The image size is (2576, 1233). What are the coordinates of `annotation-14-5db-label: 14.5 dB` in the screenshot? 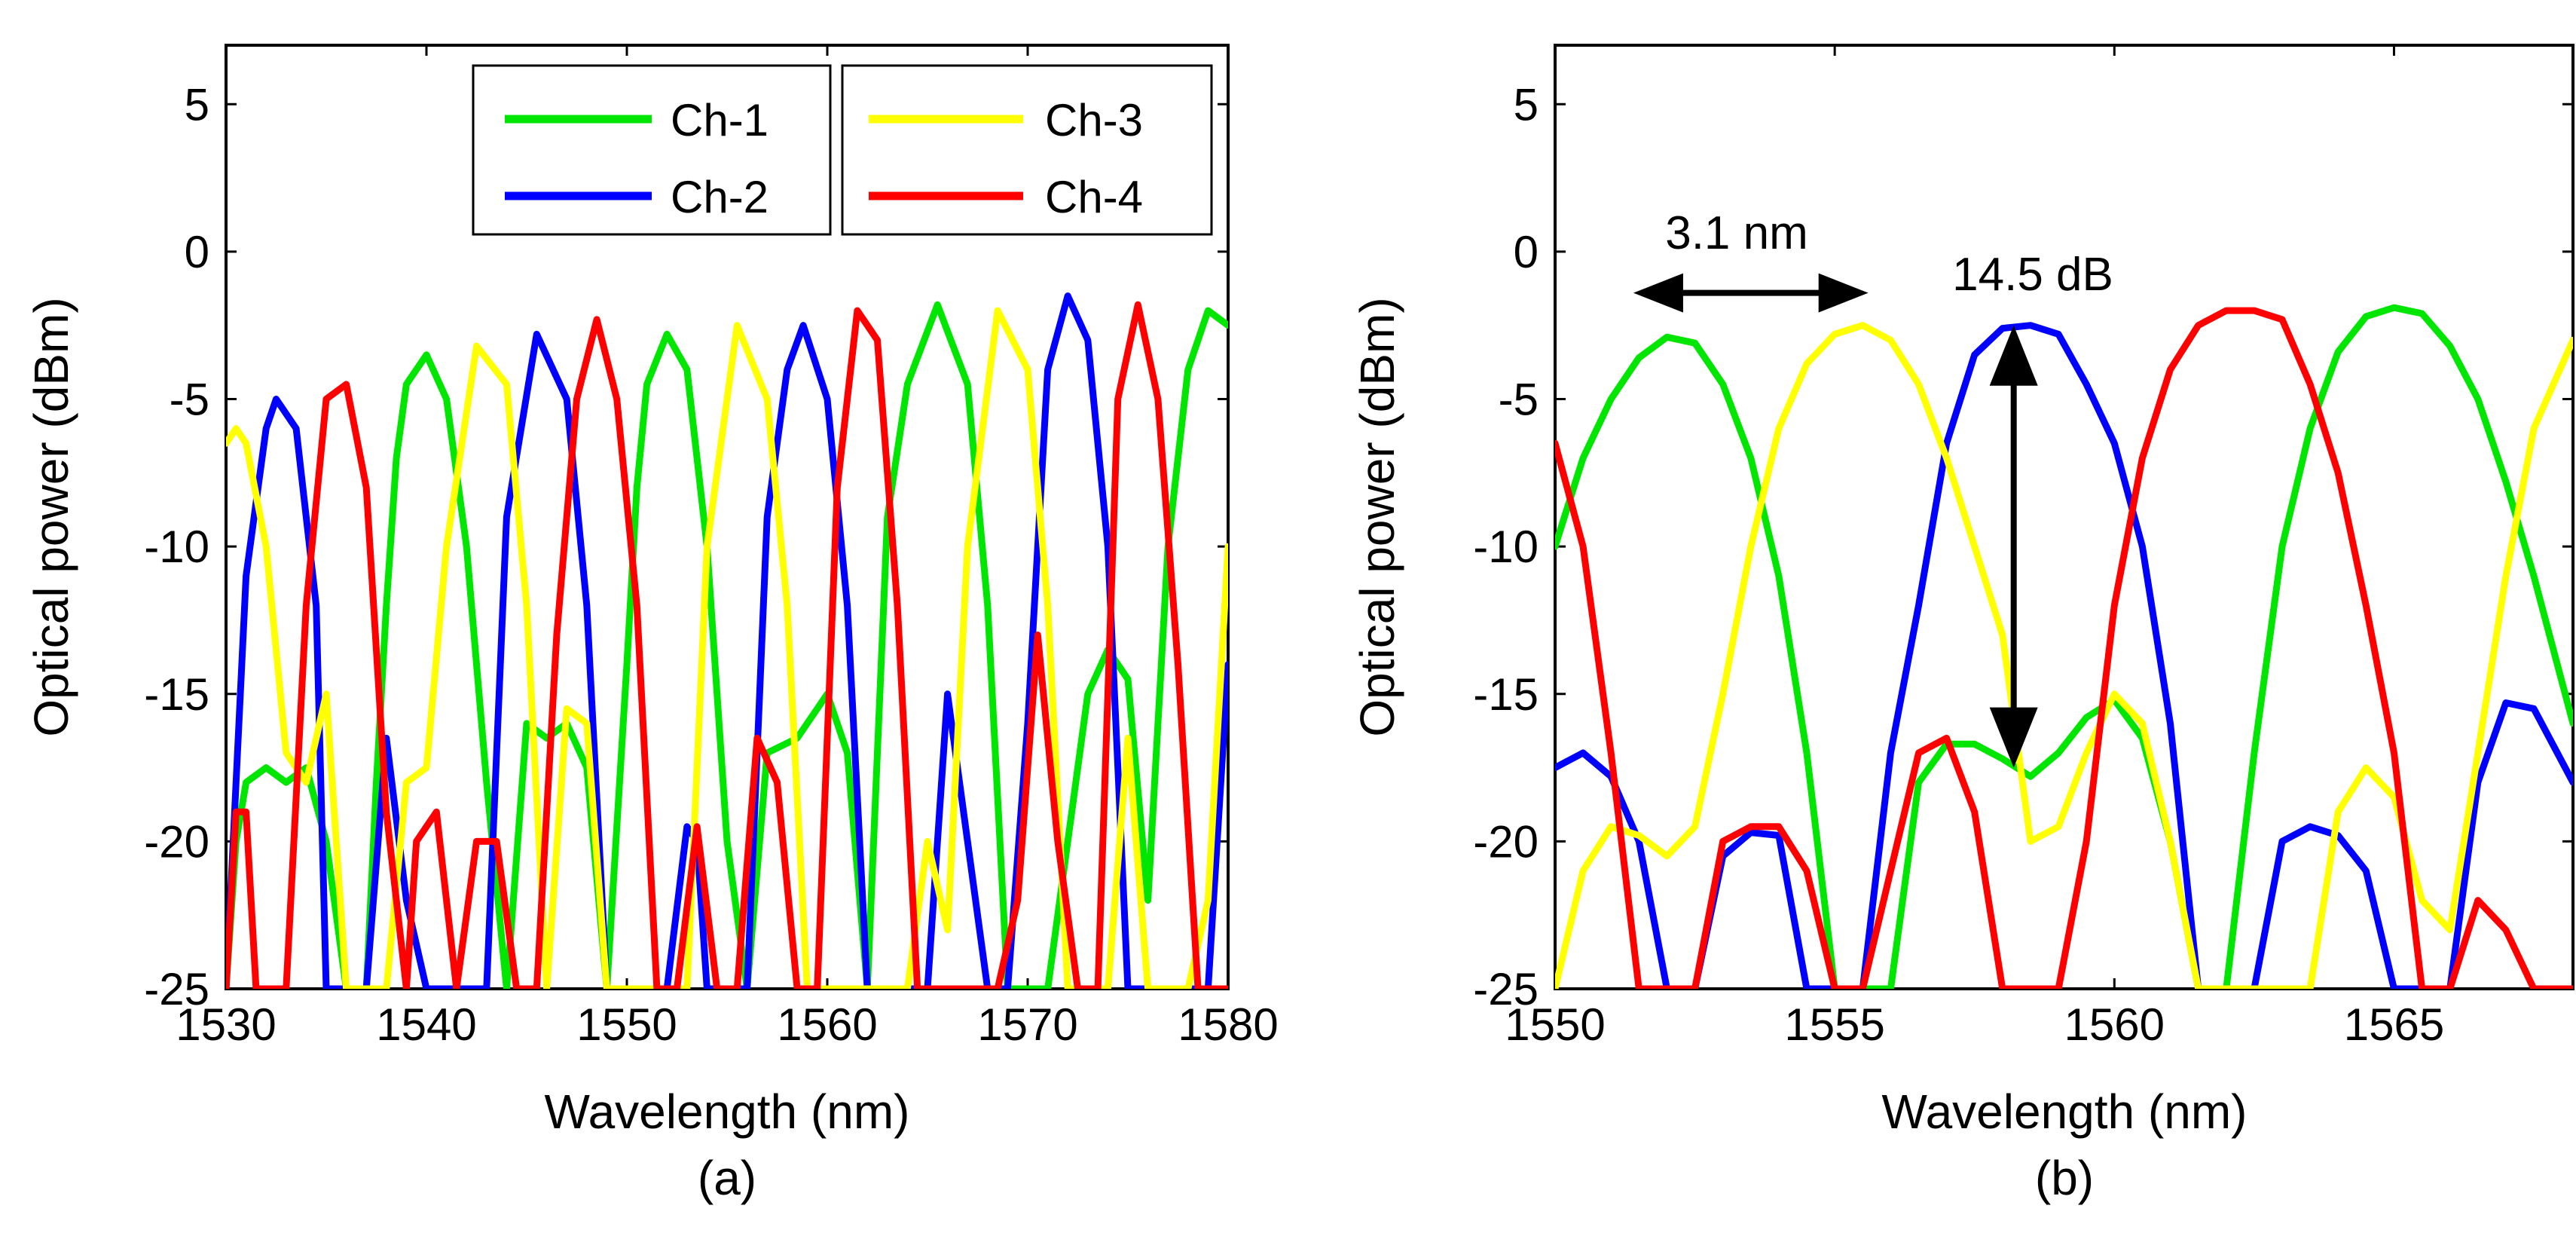 It's located at (2032, 275).